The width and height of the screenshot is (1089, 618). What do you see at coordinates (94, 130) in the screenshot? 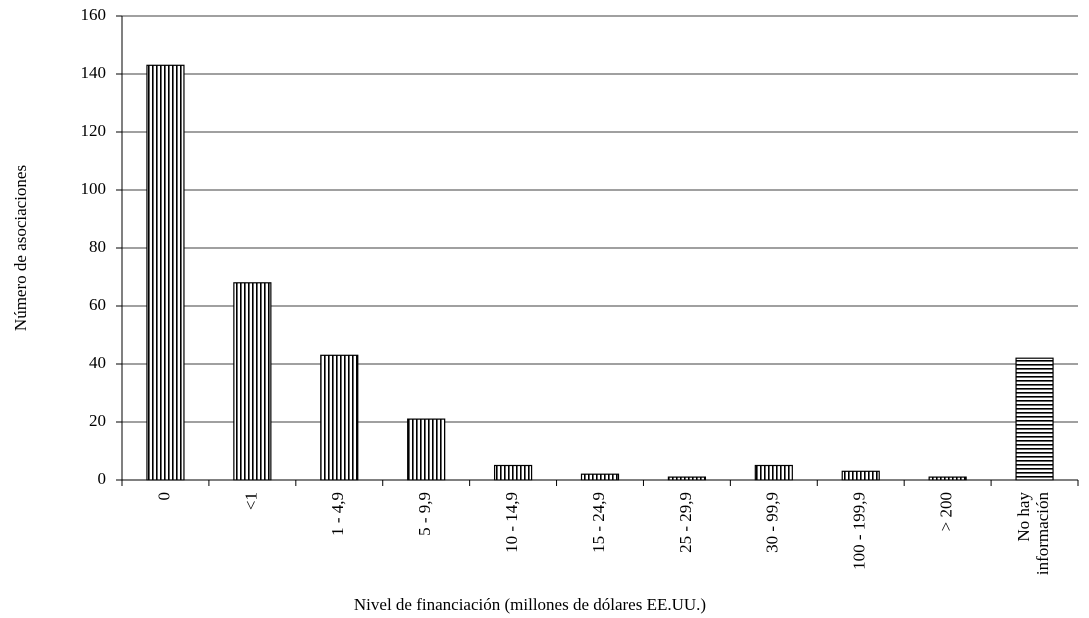
I see `y-tick-label: 120` at bounding box center [94, 130].